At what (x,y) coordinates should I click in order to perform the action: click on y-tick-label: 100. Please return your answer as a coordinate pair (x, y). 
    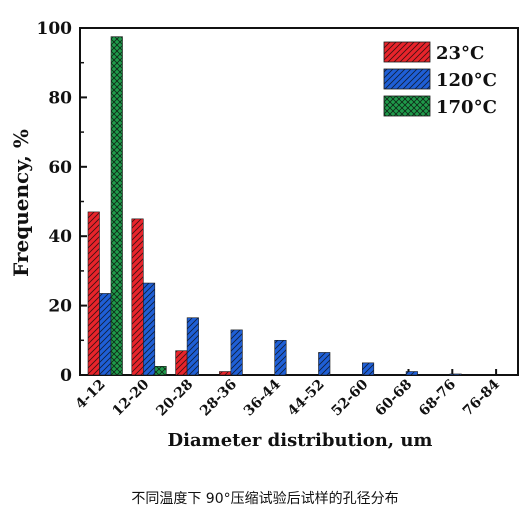
    Looking at the image, I should click on (55, 29).